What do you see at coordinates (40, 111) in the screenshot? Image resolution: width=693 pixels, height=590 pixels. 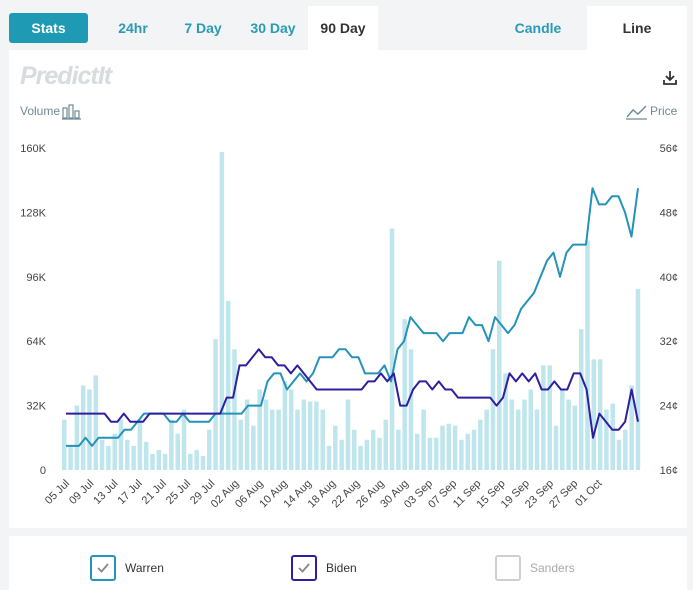 I see `volume-axis-label: Volume` at bounding box center [40, 111].